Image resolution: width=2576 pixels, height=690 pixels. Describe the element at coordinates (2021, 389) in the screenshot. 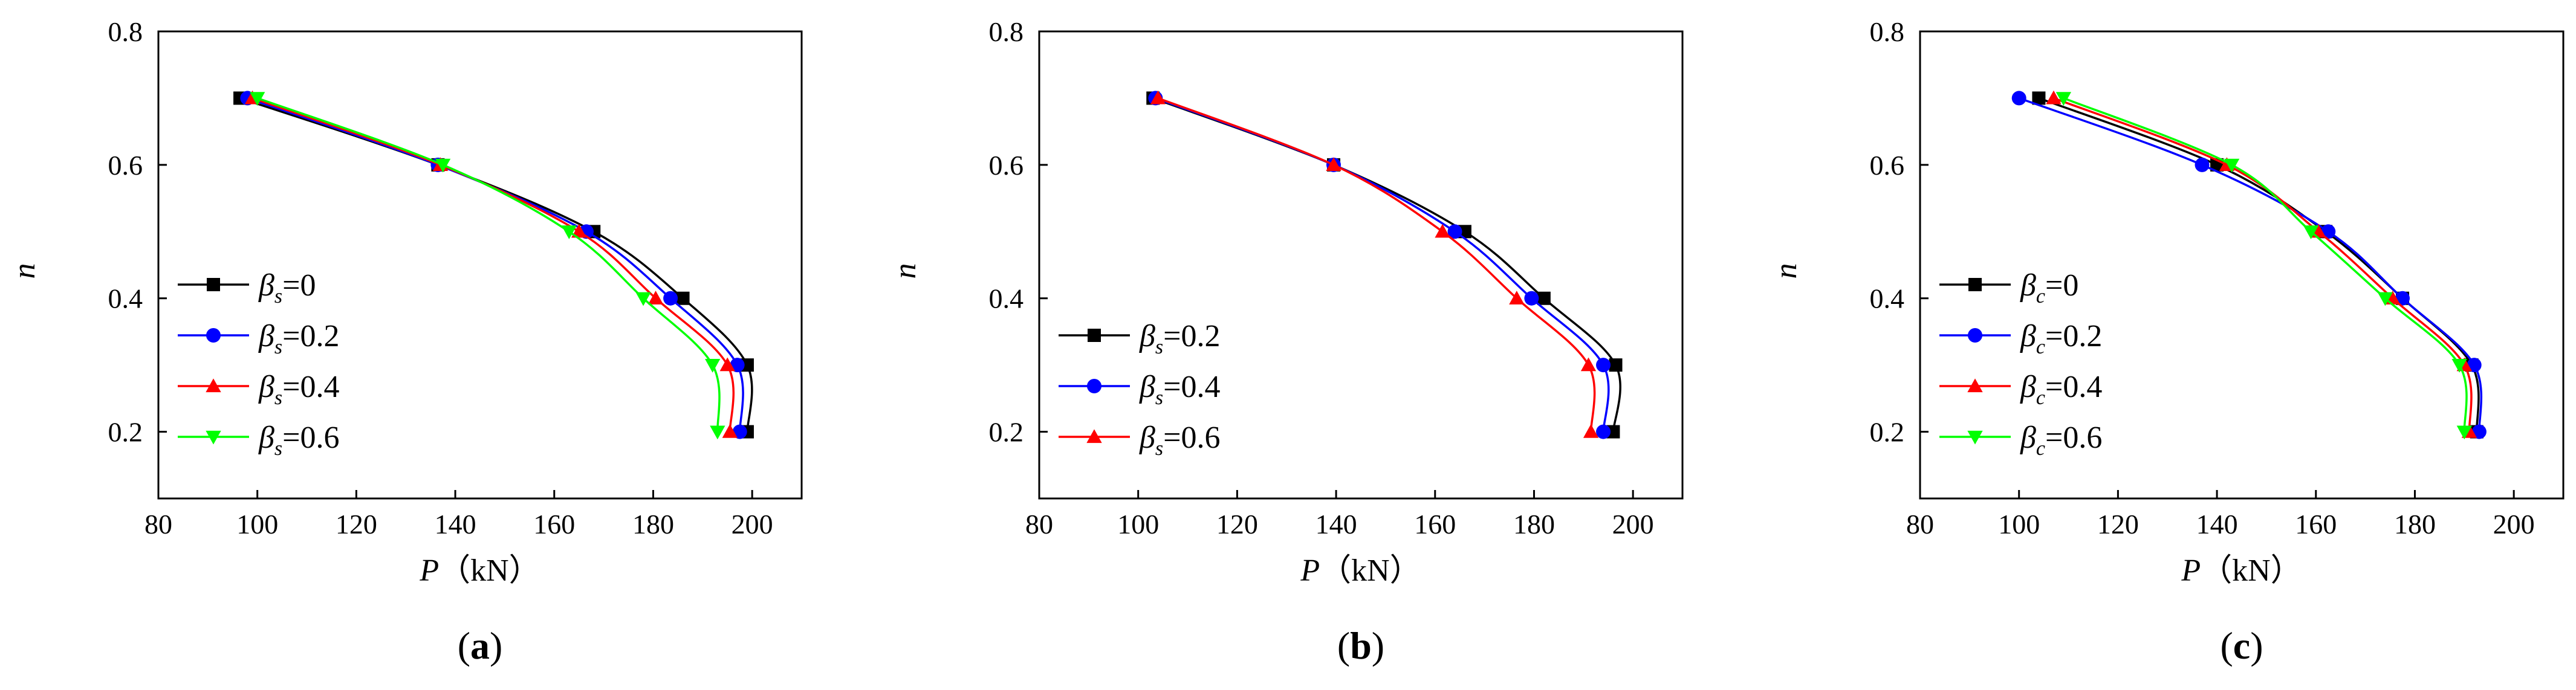

I see `legend-item: βc=0.4` at that location.